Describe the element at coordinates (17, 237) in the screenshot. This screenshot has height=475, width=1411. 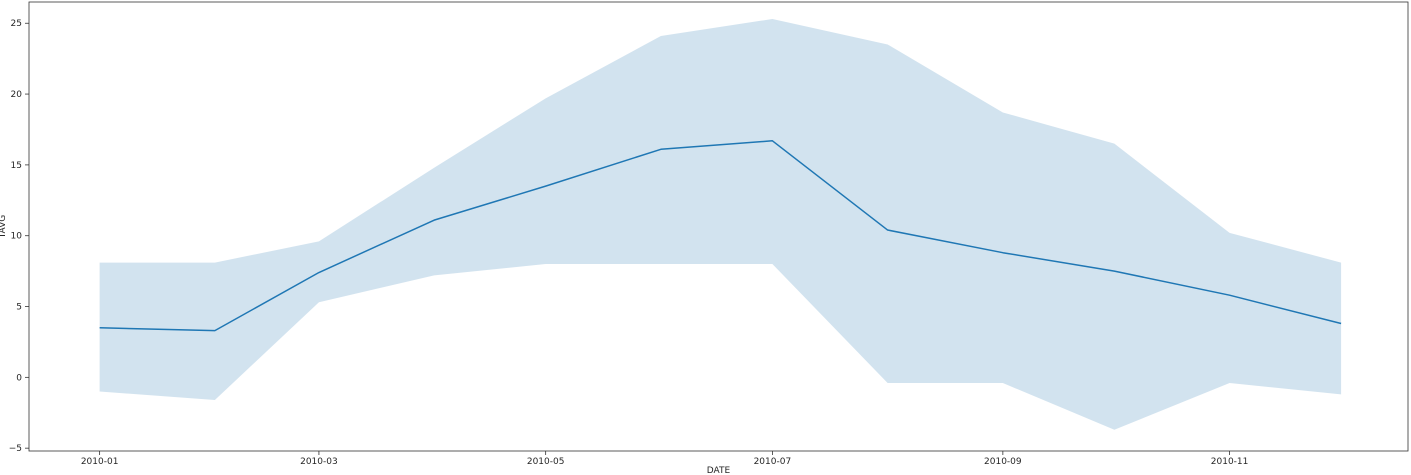
I see `y-tick-label: 10` at that location.